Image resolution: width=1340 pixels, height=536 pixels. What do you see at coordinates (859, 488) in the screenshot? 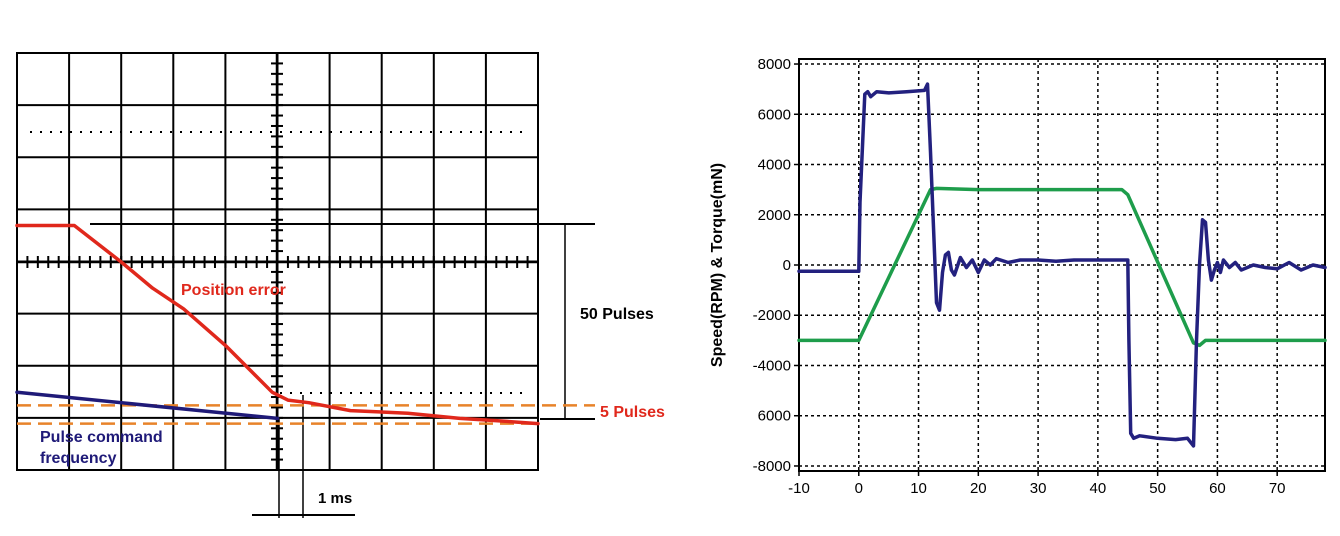
I see `x-tick-label: 0` at bounding box center [859, 488].